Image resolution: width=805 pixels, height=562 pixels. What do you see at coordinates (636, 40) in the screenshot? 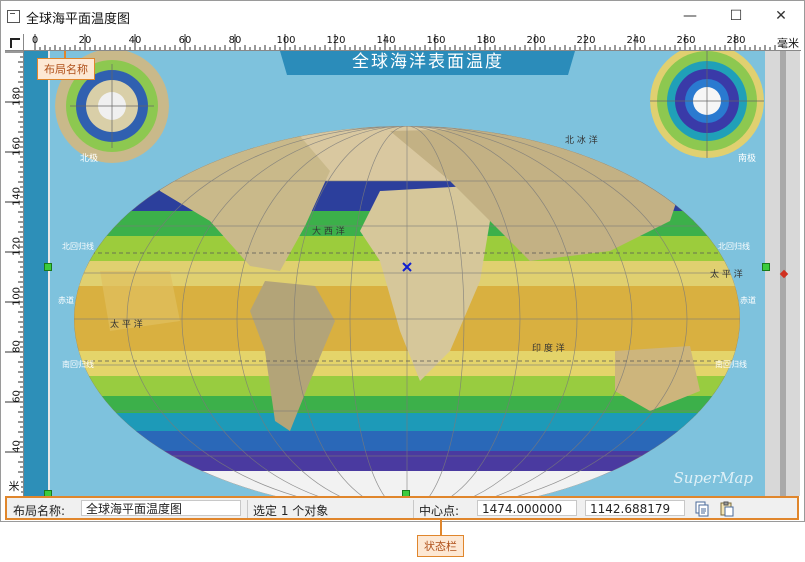
I see `ruler-h-label: 240` at bounding box center [636, 40].